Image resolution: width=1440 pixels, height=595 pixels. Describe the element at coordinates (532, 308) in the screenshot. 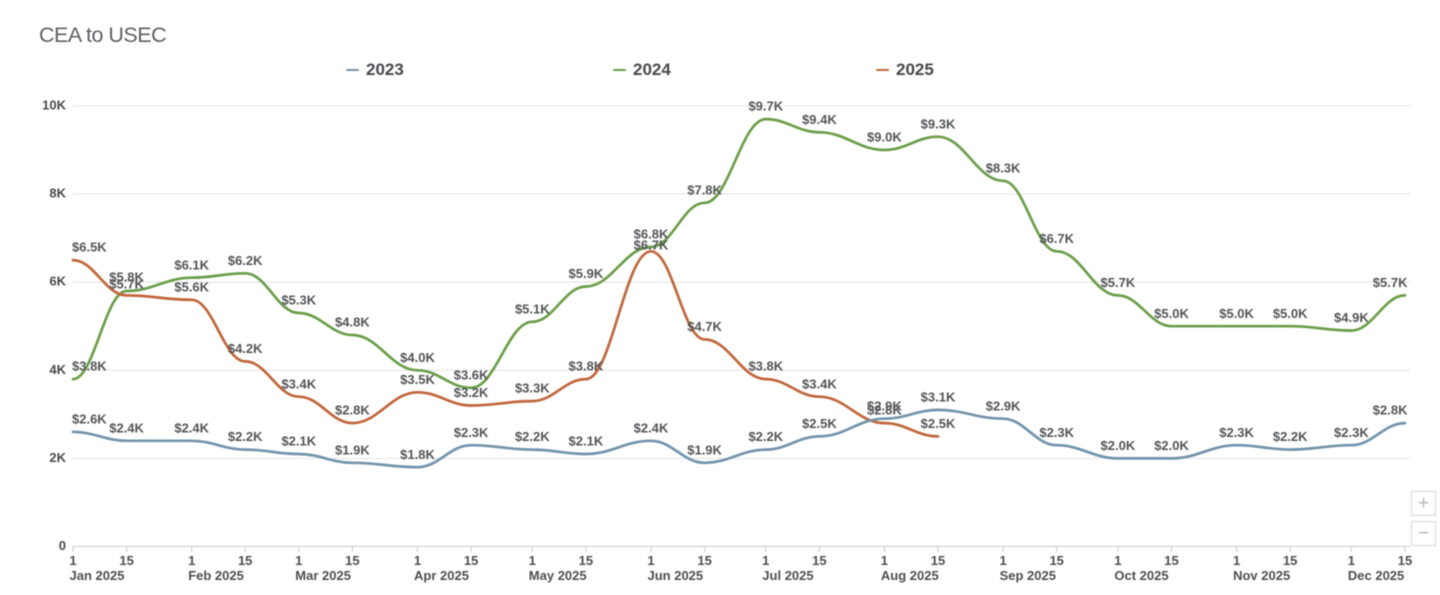

I see `svg-text: $5.1K` at that location.